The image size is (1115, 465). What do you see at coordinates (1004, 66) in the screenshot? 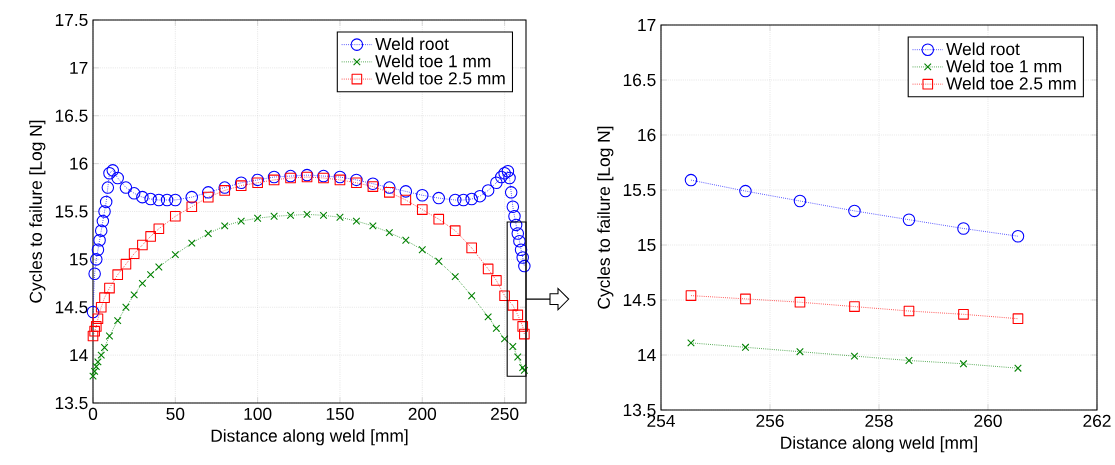
I see `legend-label: Weld toe 1 mm` at bounding box center [1004, 66].